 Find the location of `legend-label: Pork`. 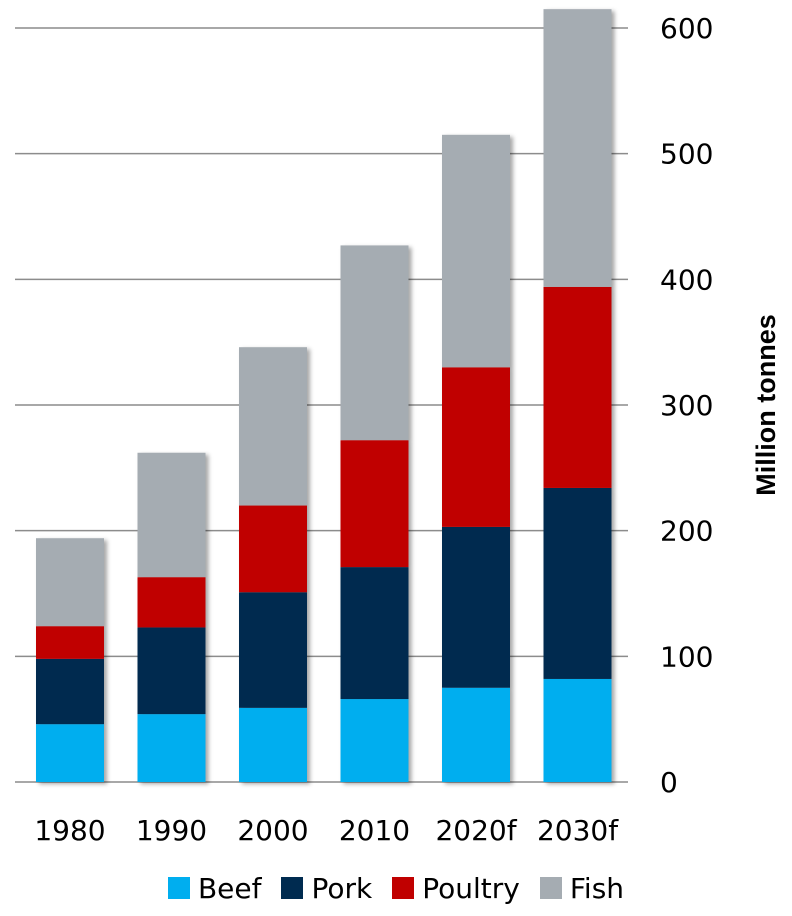

legend-label: Pork is located at coordinates (342, 888).